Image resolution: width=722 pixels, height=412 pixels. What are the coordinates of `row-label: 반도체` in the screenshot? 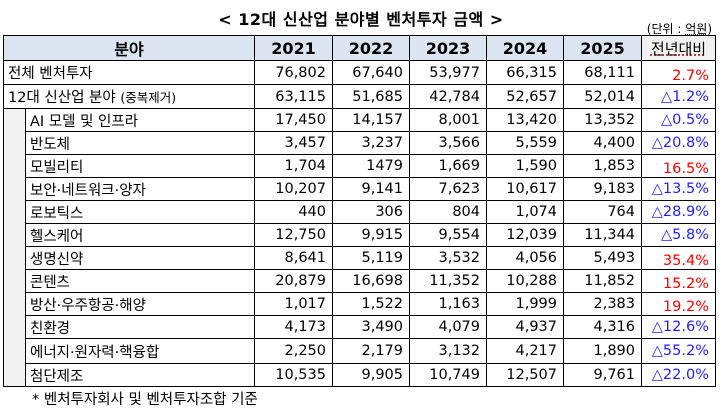 It's located at (140, 143).